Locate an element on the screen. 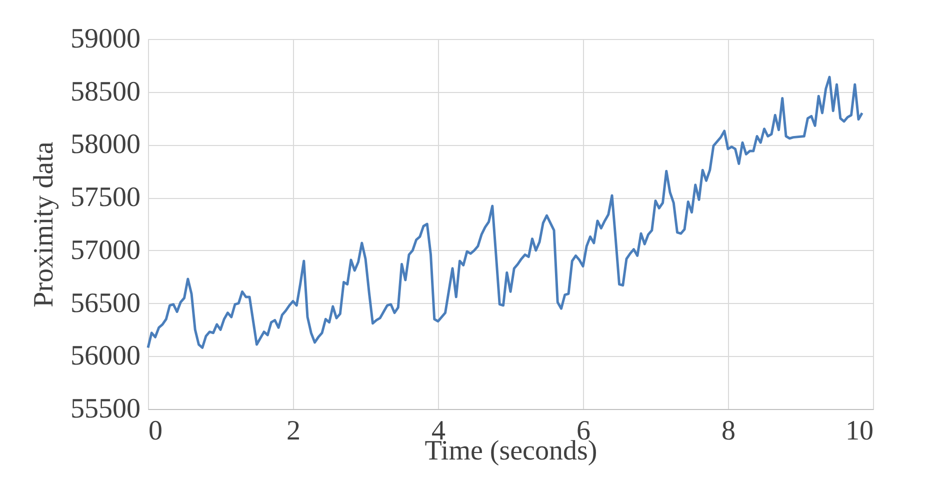 The image size is (938, 486). x-tick-label: 2 is located at coordinates (293, 431).